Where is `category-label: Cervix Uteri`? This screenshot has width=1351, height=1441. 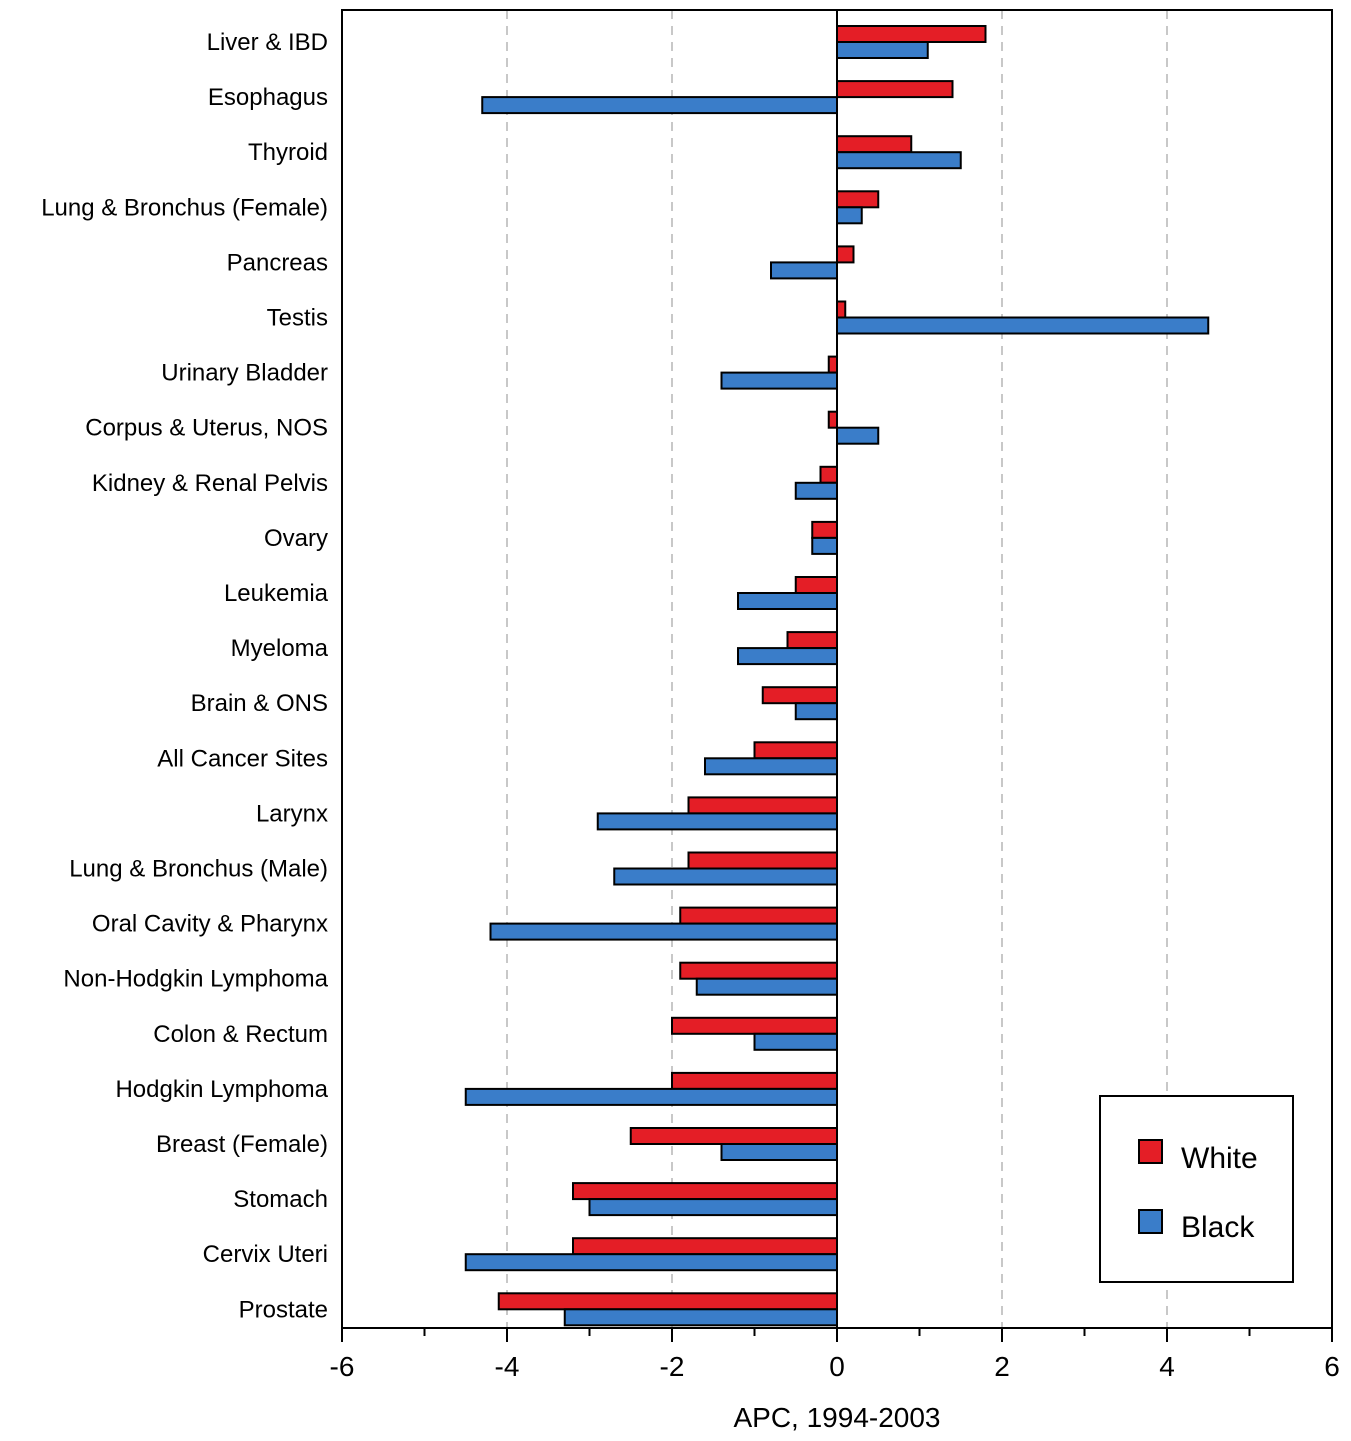 category-label: Cervix Uteri is located at coordinates (265, 1254).